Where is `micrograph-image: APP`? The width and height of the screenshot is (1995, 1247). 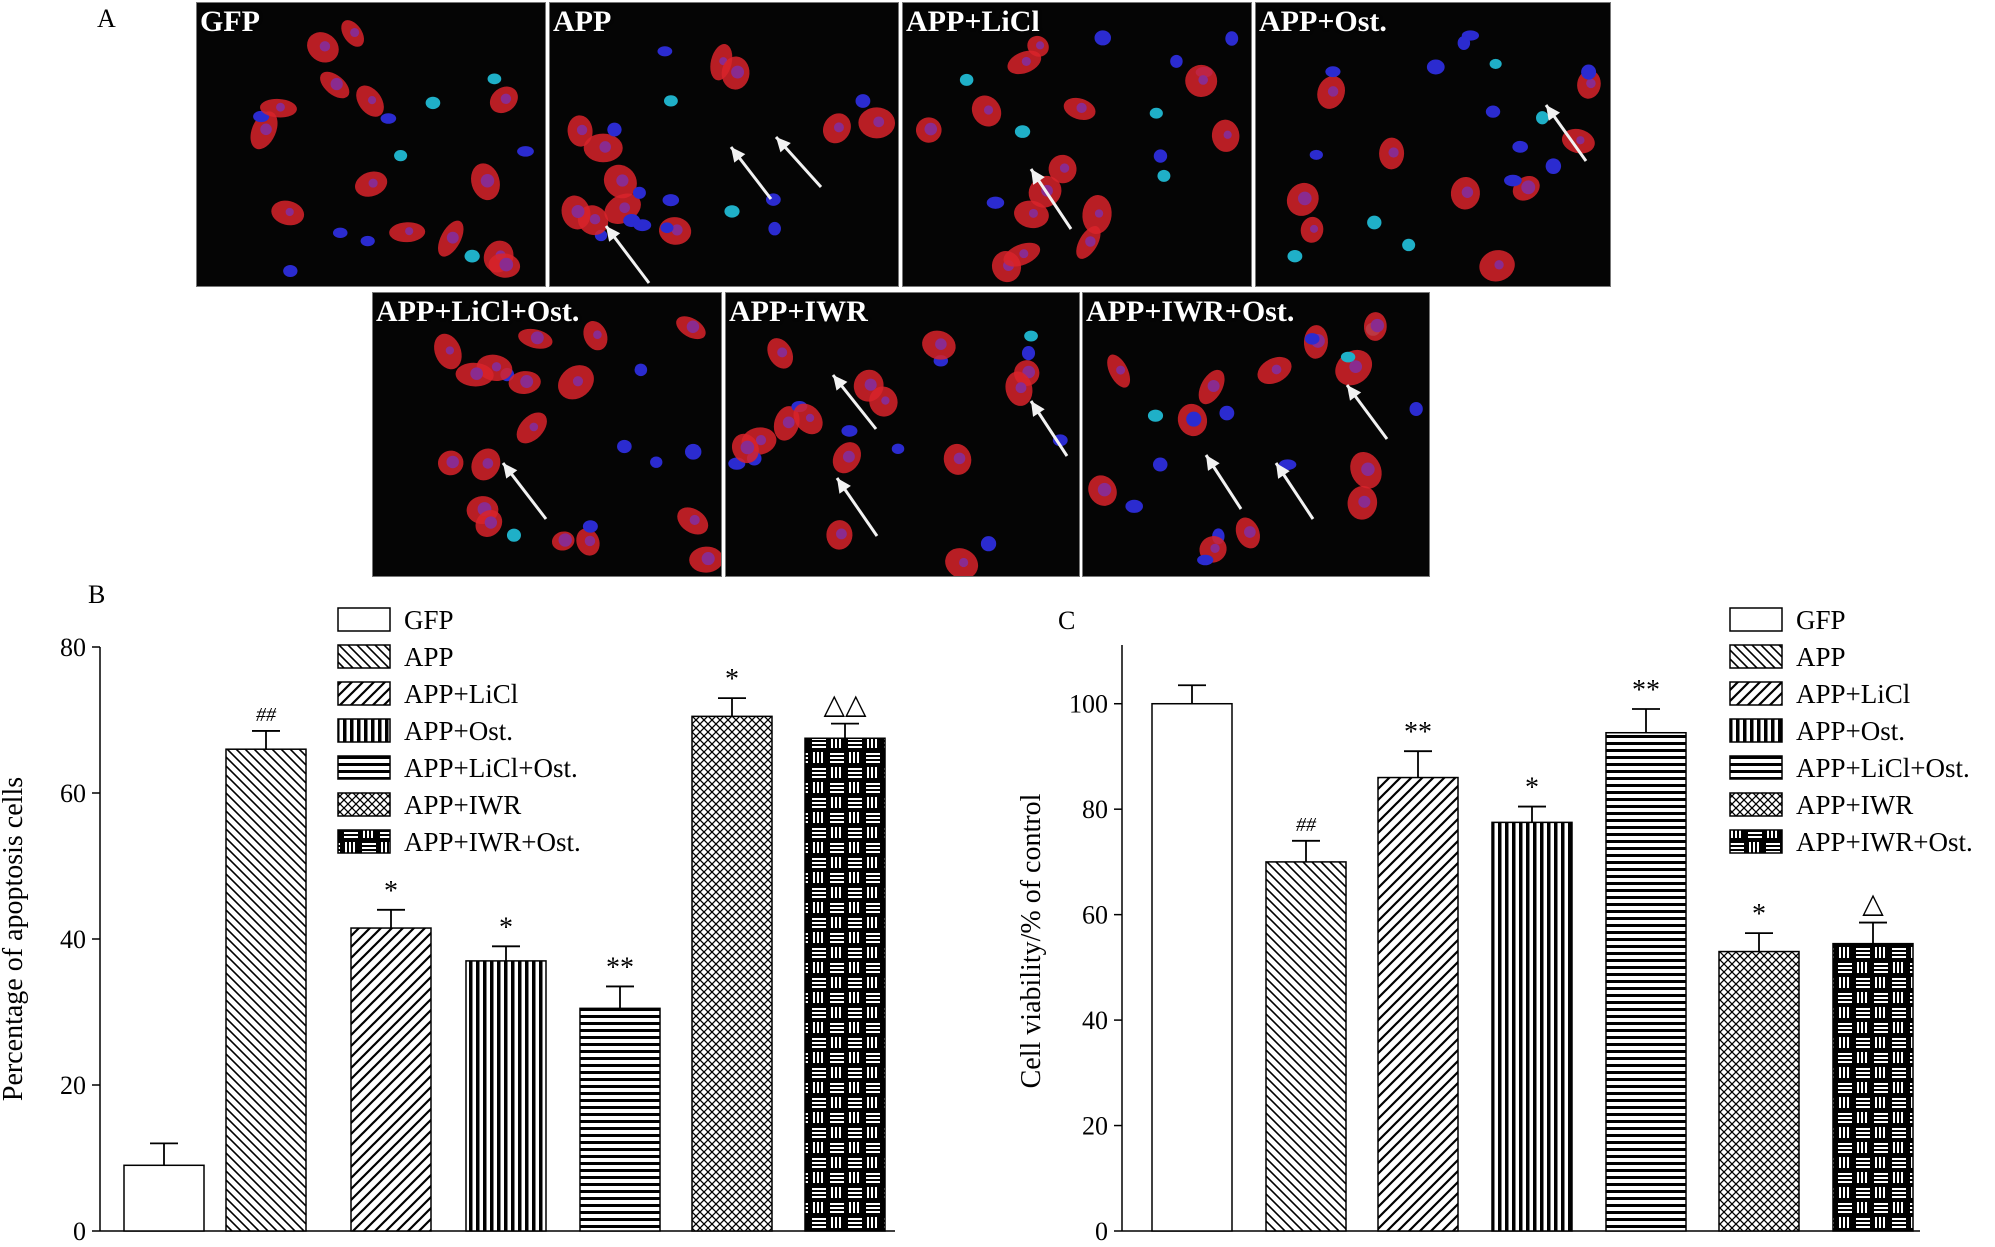
micrograph-image: APP is located at coordinates (724, 144).